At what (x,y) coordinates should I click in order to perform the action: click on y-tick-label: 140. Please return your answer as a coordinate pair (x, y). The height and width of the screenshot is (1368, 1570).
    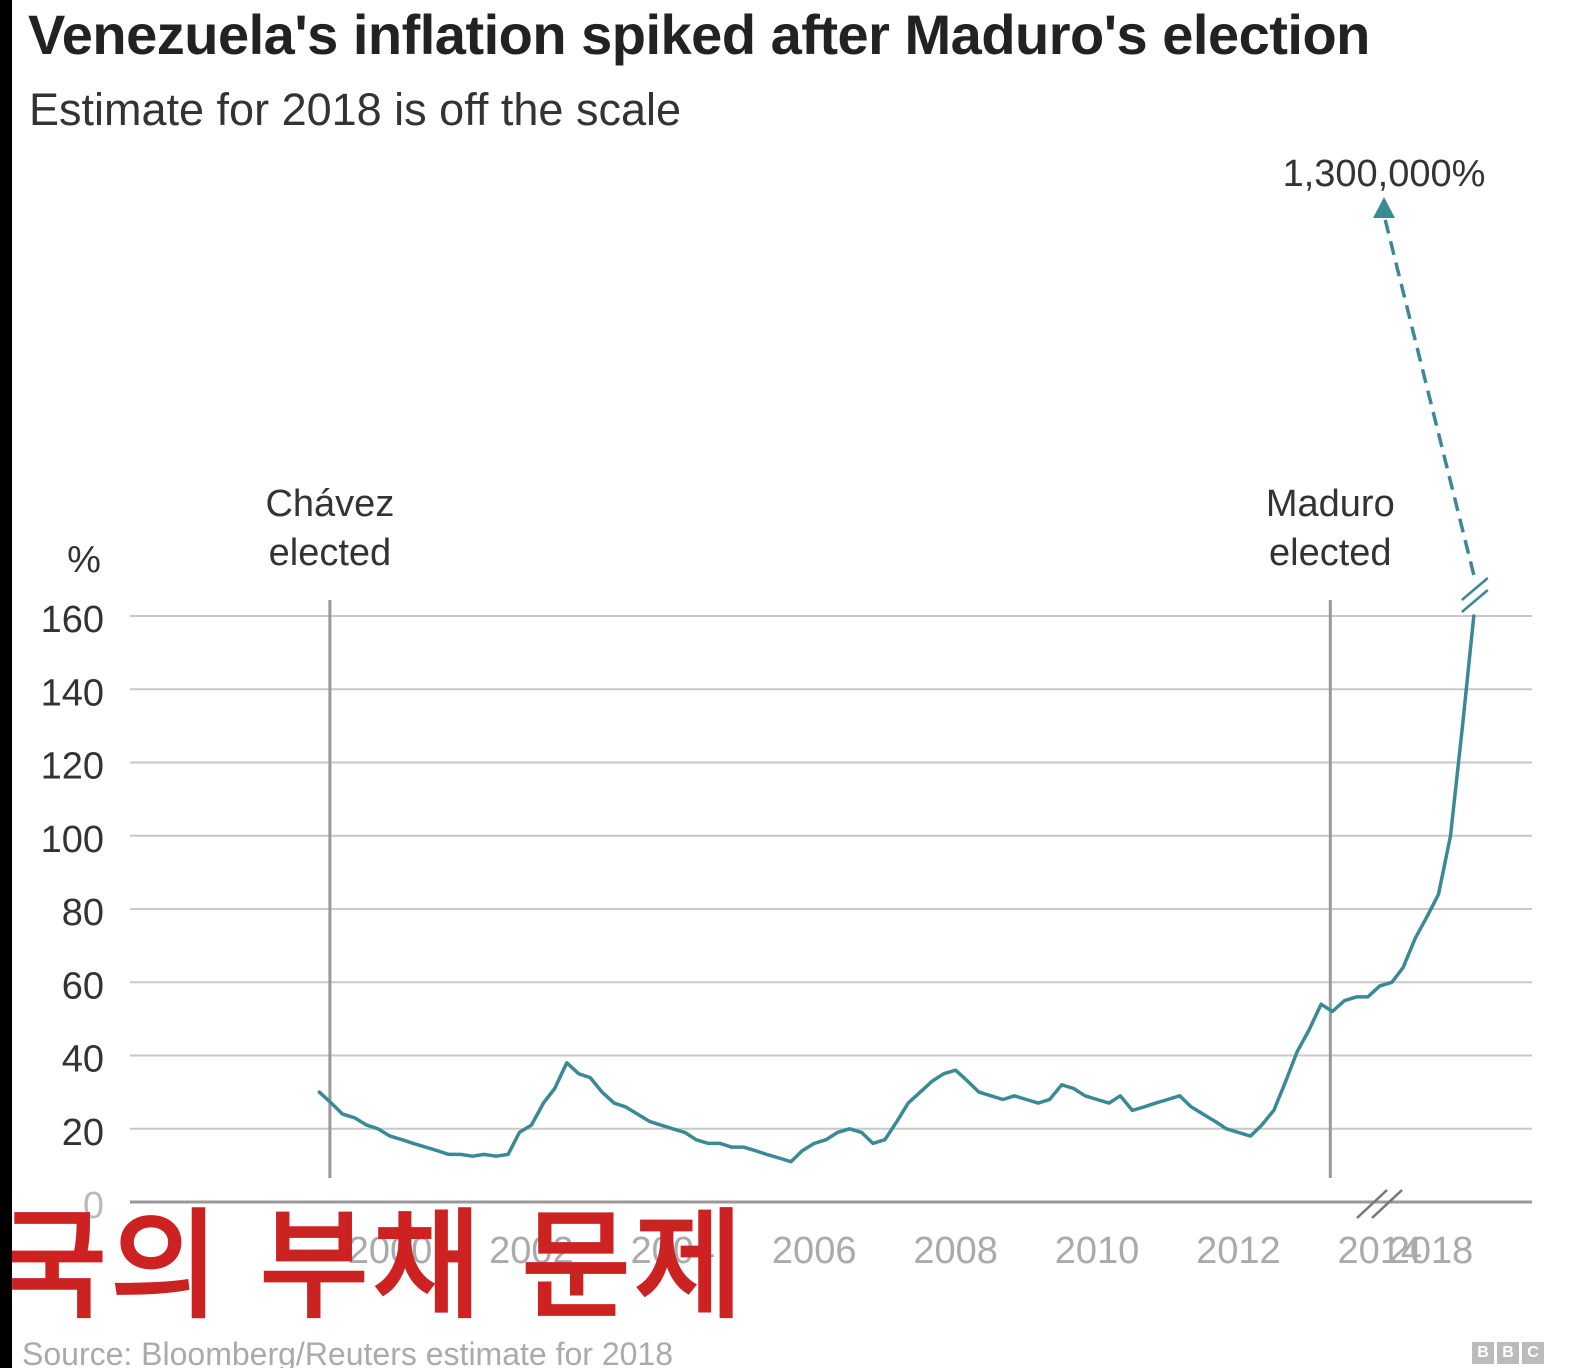
    Looking at the image, I should click on (72, 693).